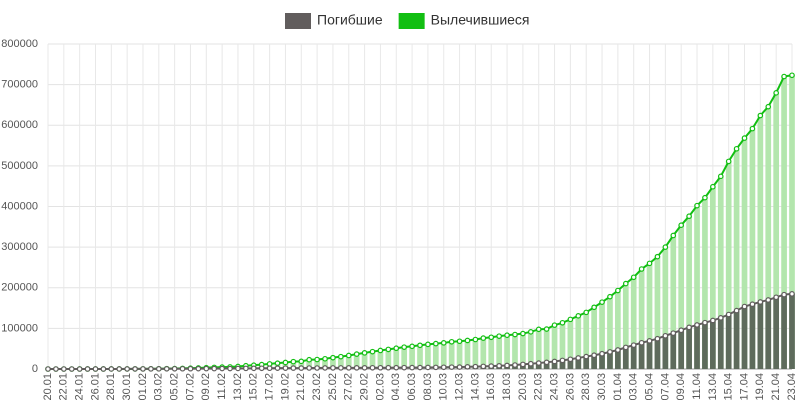 Image resolution: width=800 pixels, height=400 pixels. I want to click on x-tick-label: 22.03, so click(539, 386).